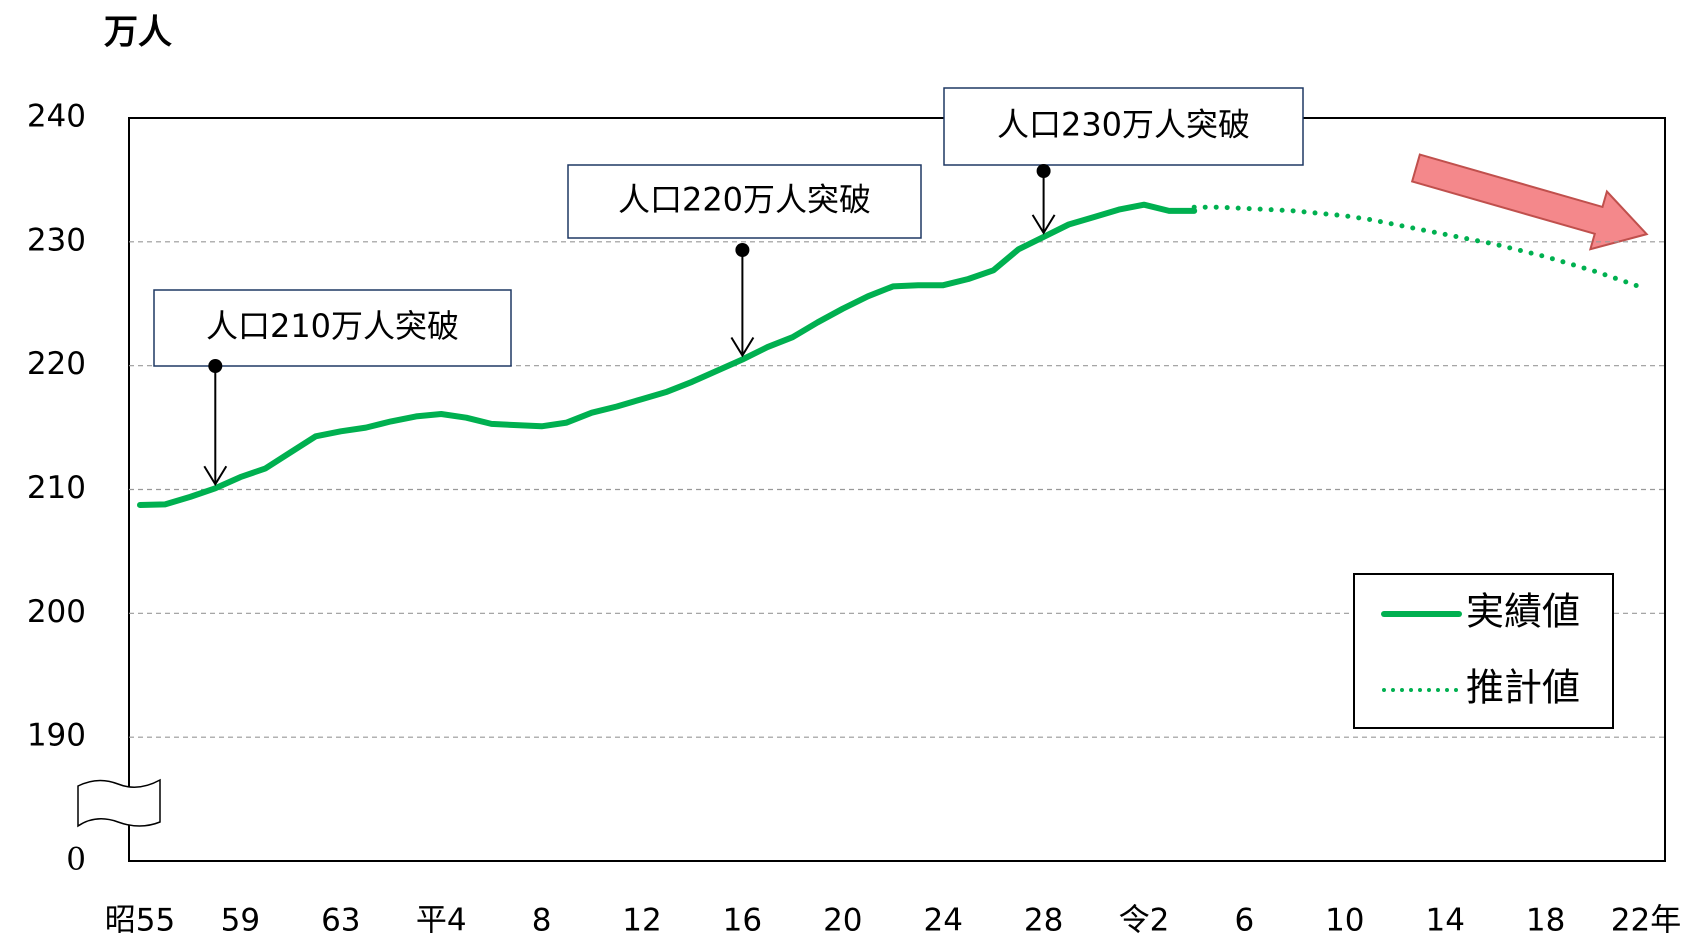  What do you see at coordinates (140, 920) in the screenshot?
I see `x-tick-label: 昭55` at bounding box center [140, 920].